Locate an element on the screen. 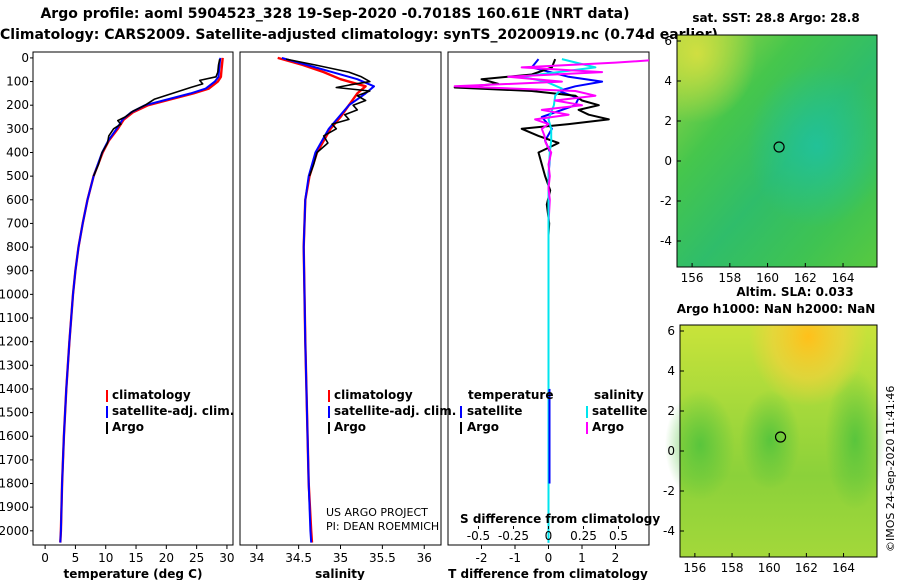 The width and height of the screenshot is (900, 580). s-tick-label: 0.5 is located at coordinates (618, 536).